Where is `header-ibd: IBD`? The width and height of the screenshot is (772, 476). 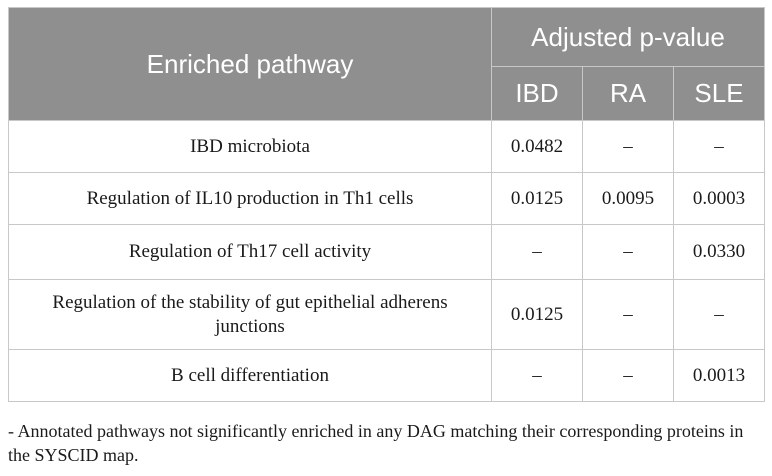 header-ibd: IBD is located at coordinates (537, 93).